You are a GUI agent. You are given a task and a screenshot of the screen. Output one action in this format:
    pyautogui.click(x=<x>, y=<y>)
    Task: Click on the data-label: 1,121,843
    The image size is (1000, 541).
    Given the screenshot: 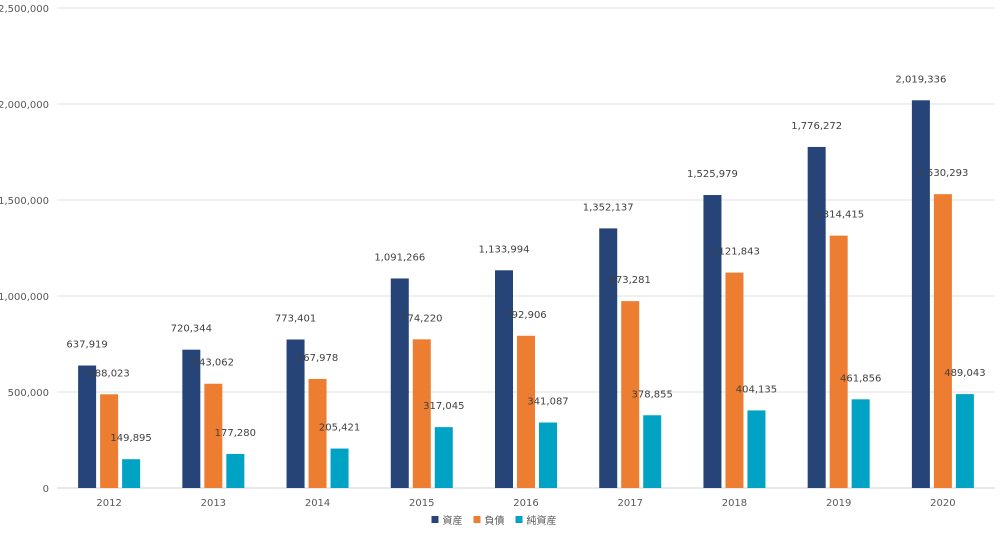 What is the action you would take?
    pyautogui.click(x=734, y=252)
    